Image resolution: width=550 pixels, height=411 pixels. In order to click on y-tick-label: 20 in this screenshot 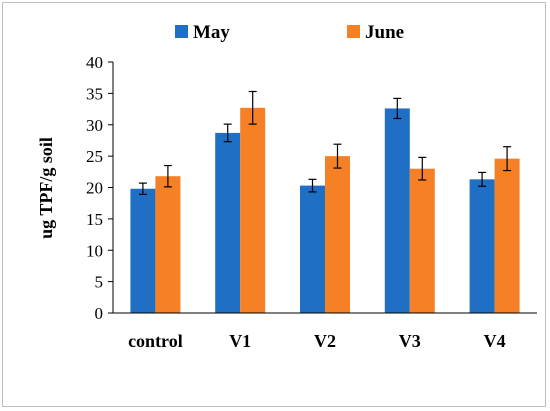, I will do `click(94, 188)`.